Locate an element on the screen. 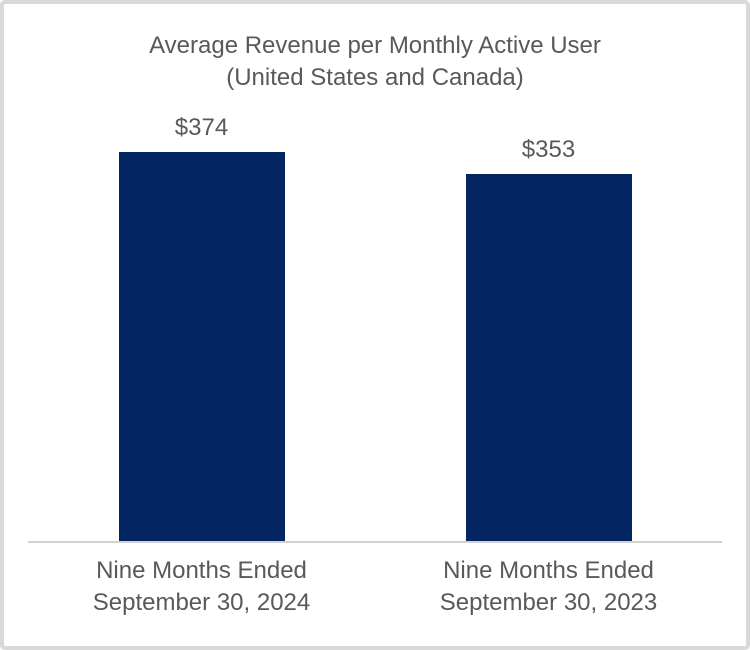 This screenshot has height=650, width=750. x-axis-label: Nine Months Ended September 30, 2023 is located at coordinates (548, 586).